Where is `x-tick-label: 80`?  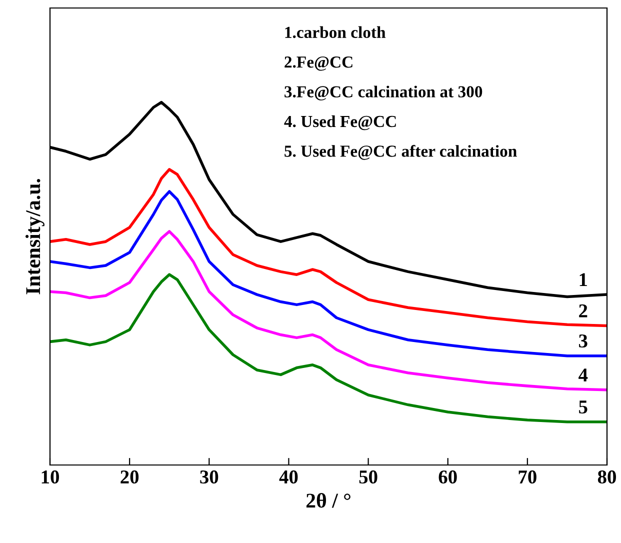 x-tick-label: 80 is located at coordinates (607, 477).